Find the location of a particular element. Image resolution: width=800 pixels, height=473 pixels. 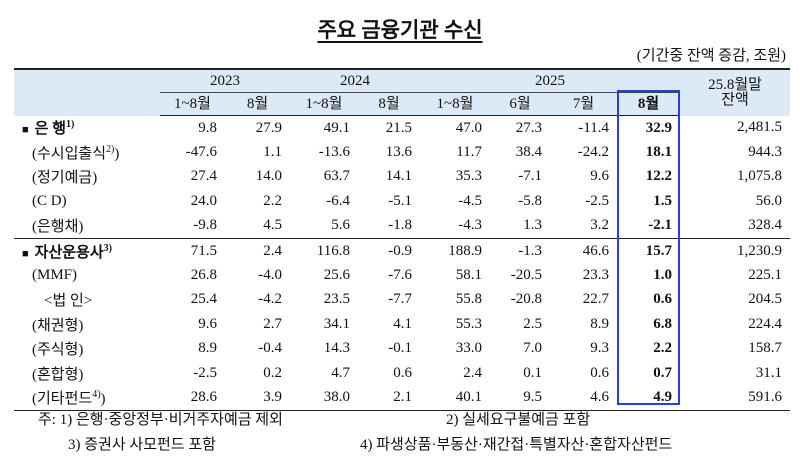

header-row: 2023 2024 2025 25.8월말 잔액 is located at coordinates (402, 92).